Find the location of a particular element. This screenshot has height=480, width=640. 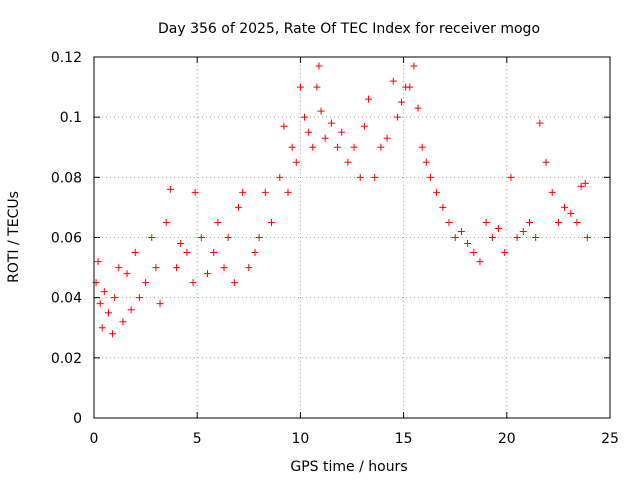

y-tick-label: 0.12 is located at coordinates (66, 58).